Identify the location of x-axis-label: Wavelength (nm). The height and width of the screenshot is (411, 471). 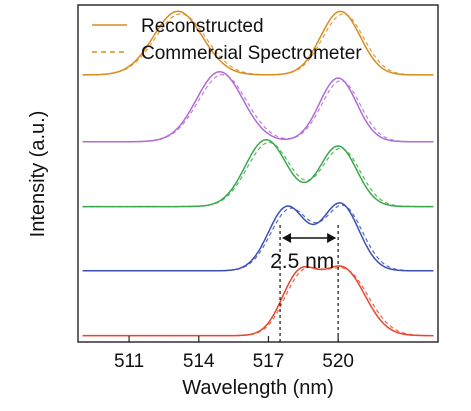
(258, 388).